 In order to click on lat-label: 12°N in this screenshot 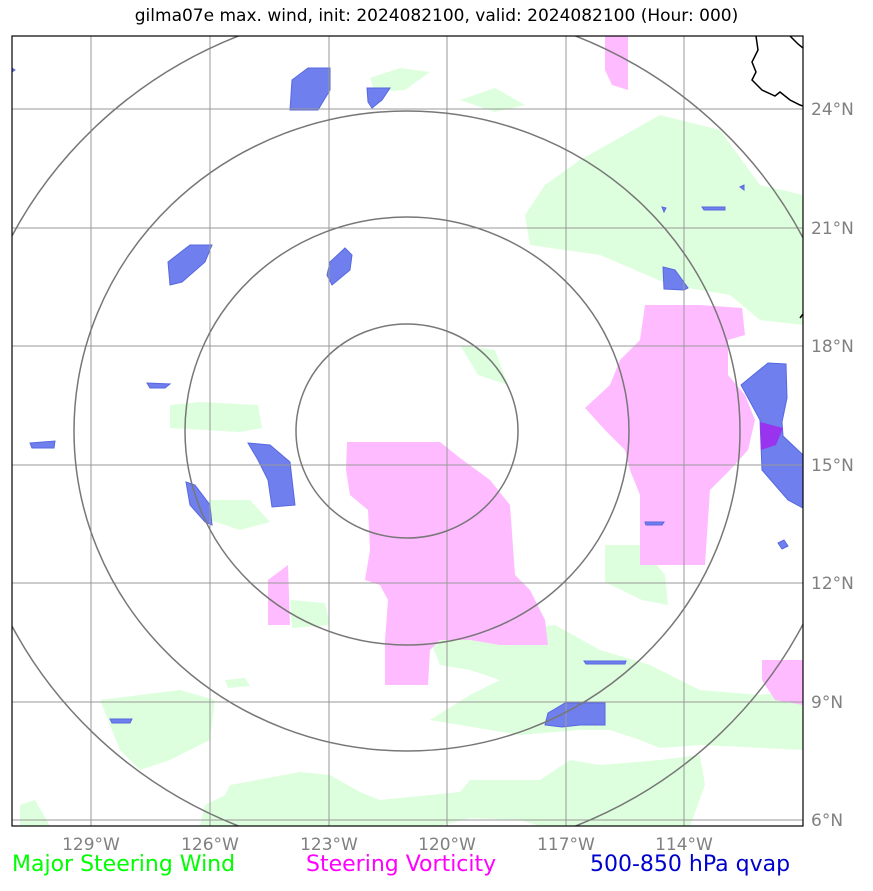, I will do `click(832, 584)`.